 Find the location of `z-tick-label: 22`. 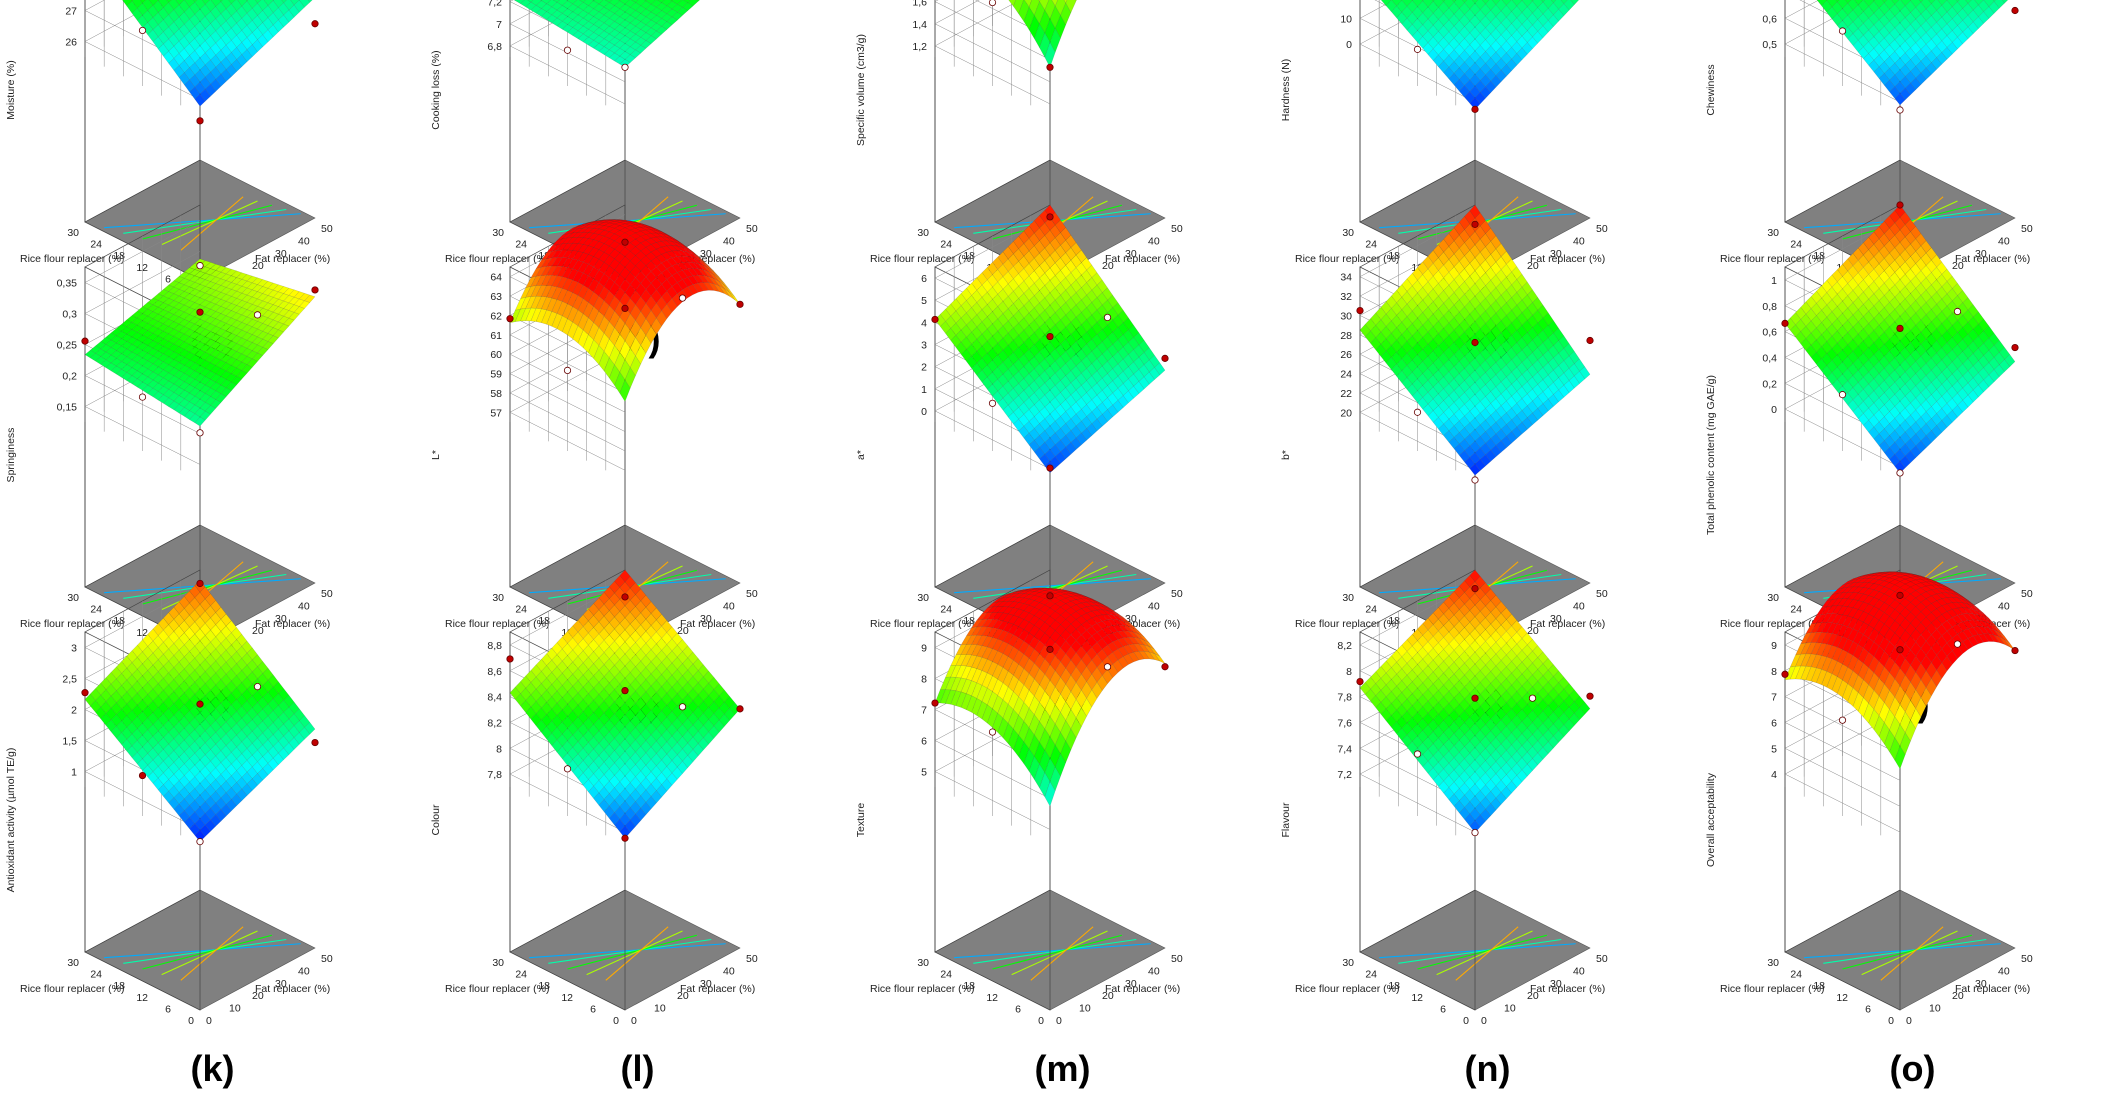

z-tick-label: 22 is located at coordinates (1346, 394).